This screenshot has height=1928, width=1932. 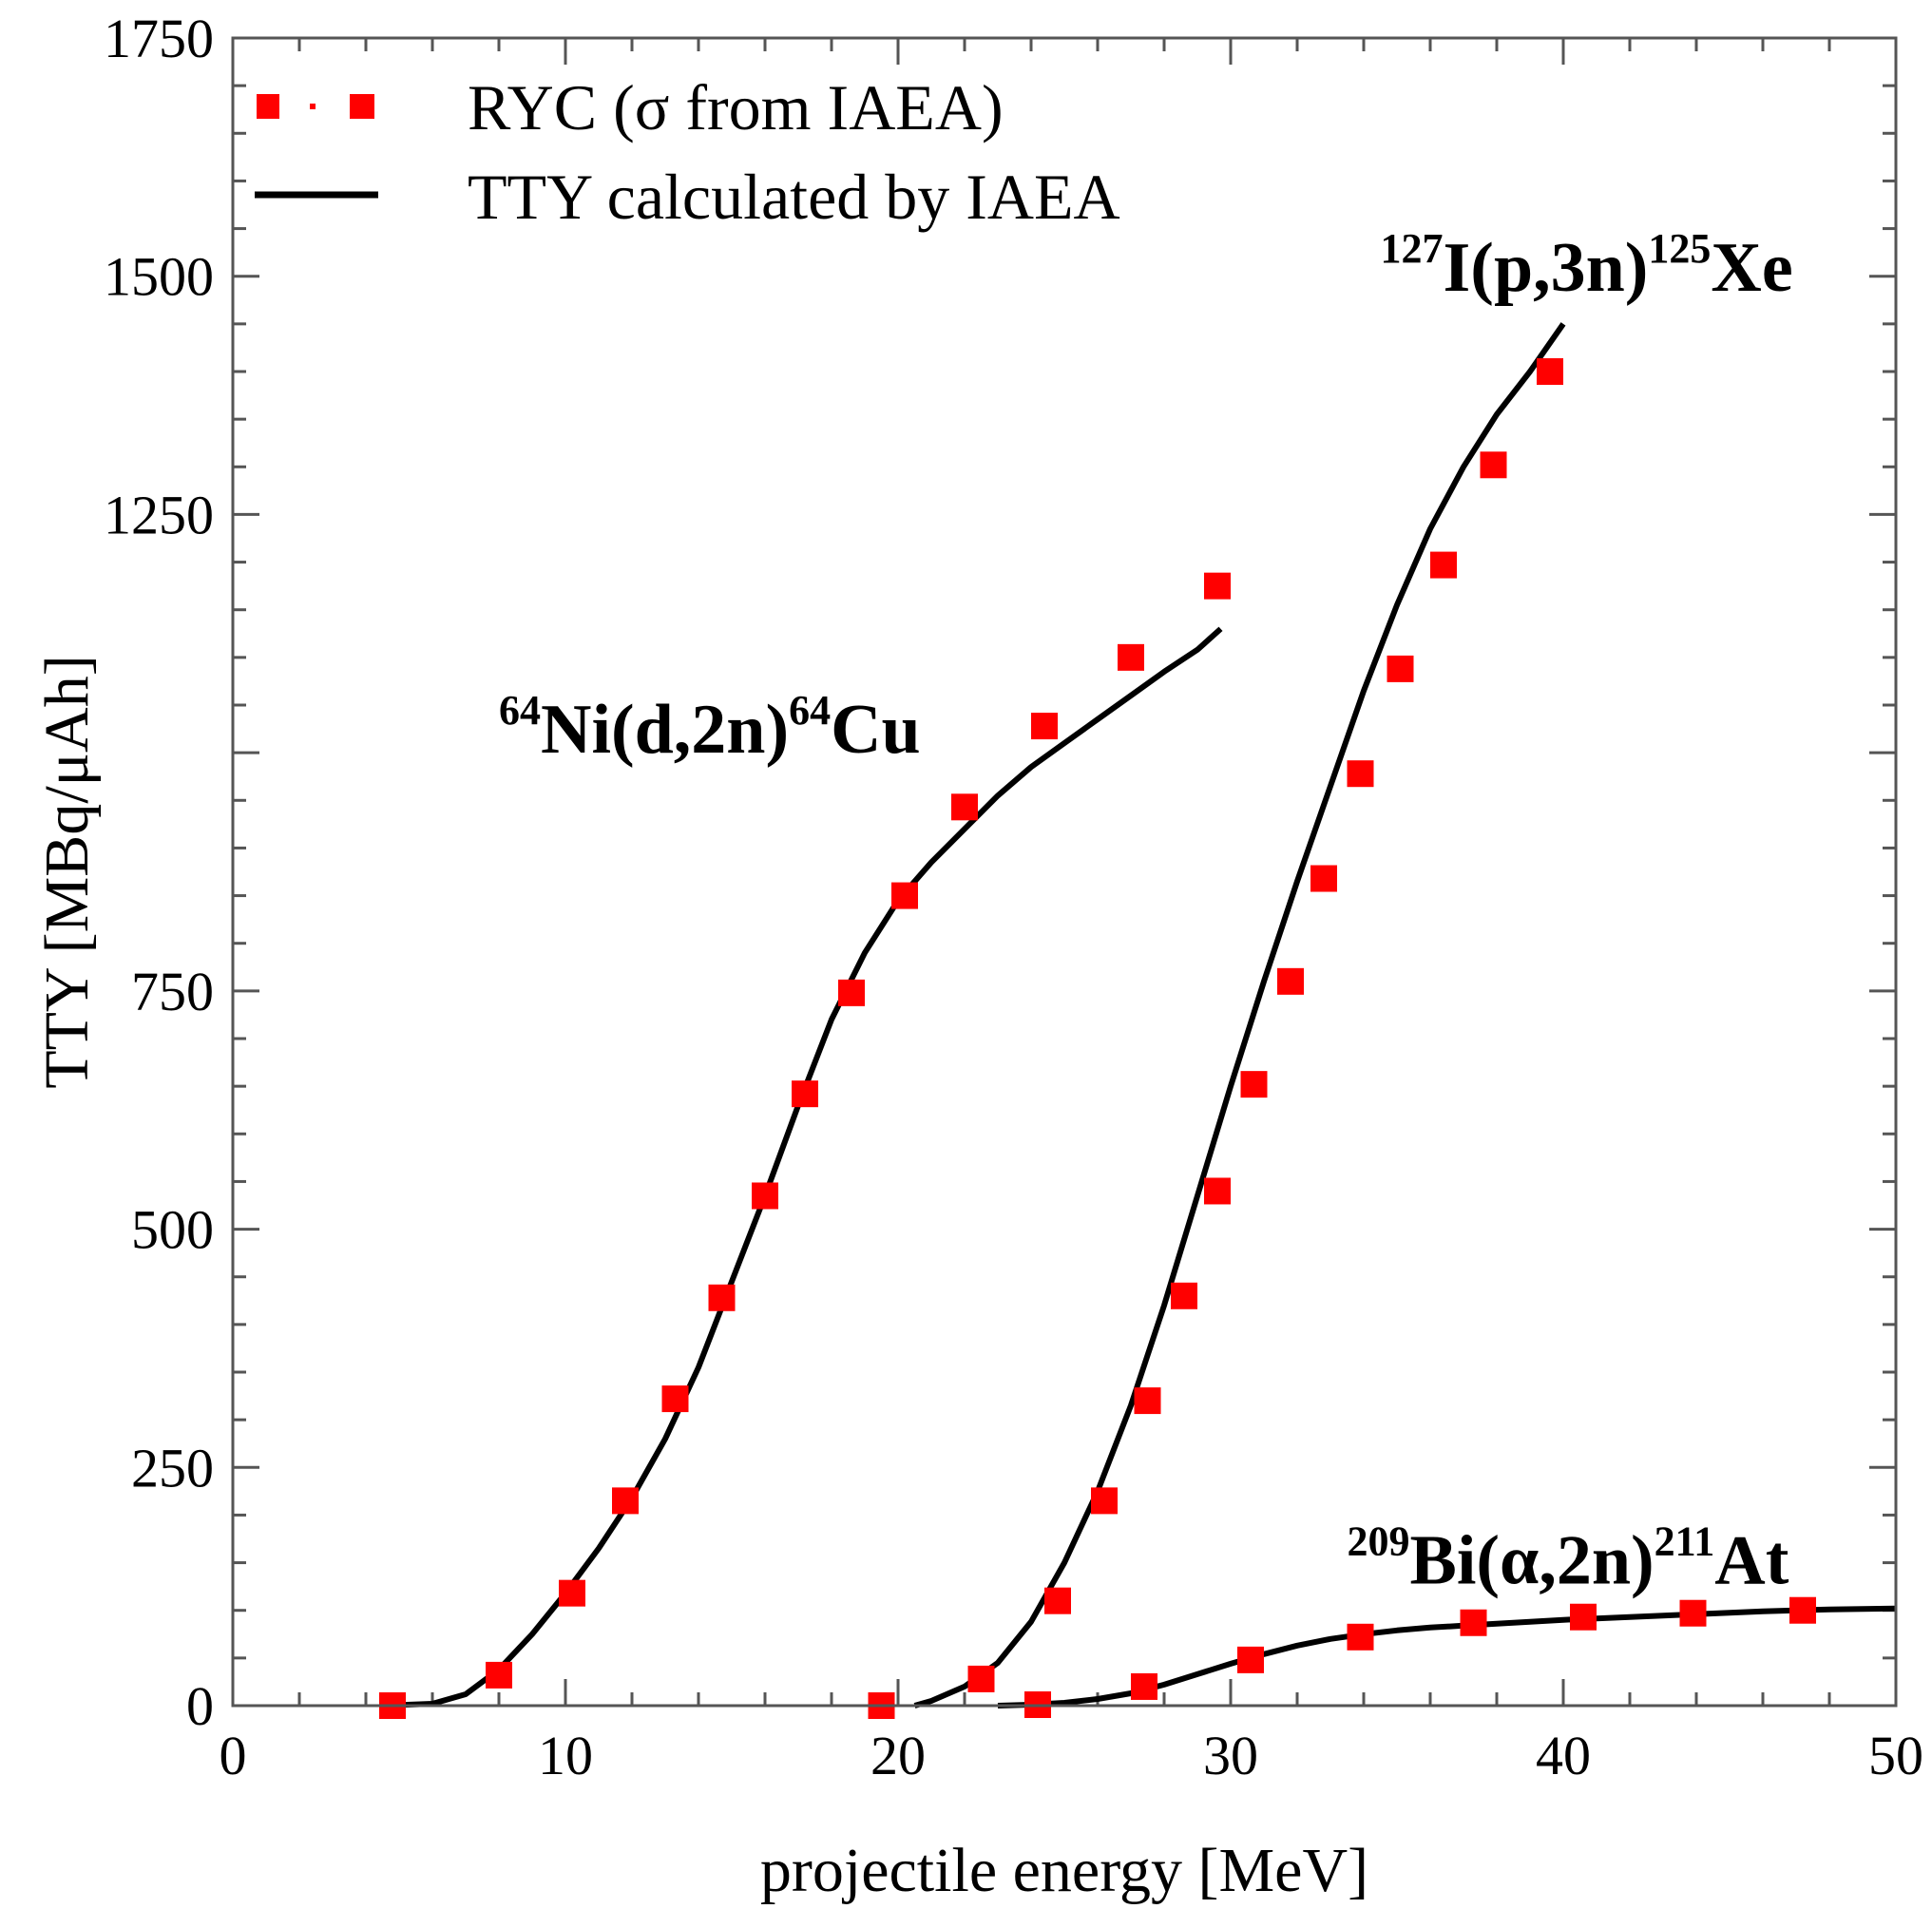 What do you see at coordinates (565, 1756) in the screenshot?
I see `x-tick-label: 10` at bounding box center [565, 1756].